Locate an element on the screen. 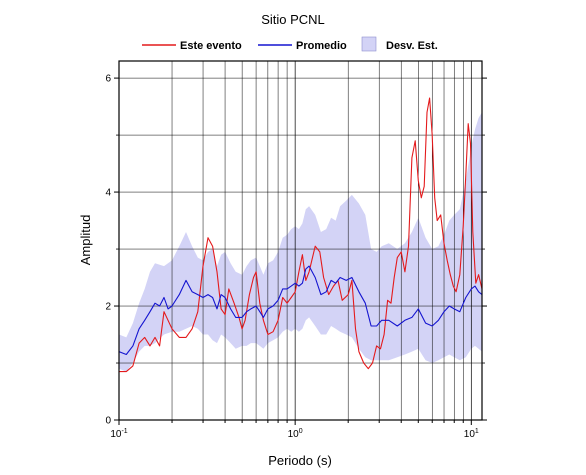 This screenshot has width=586, height=475. x-axis-label: Periodo (s) is located at coordinates (300, 460).